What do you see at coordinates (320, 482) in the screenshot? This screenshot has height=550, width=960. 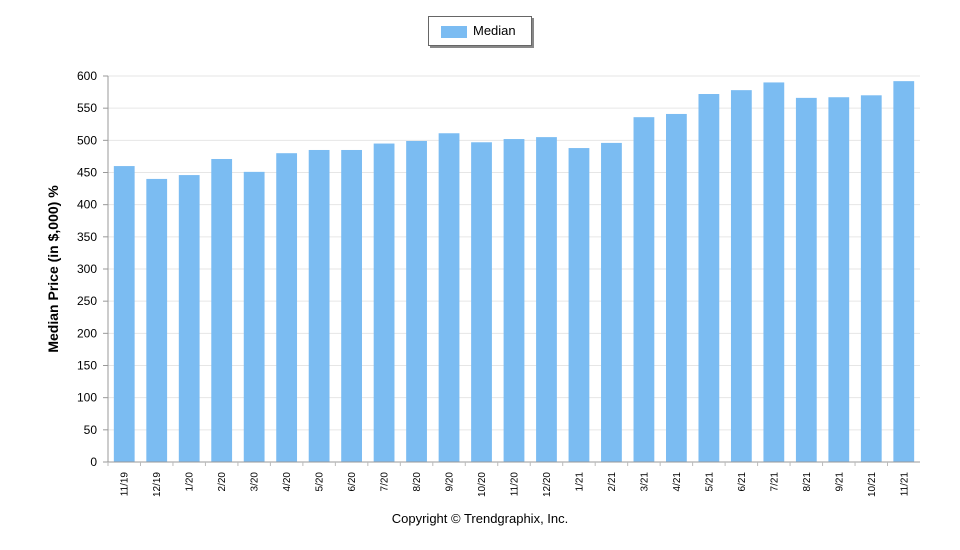 I see `x-tick-label: 5/20` at bounding box center [320, 482].